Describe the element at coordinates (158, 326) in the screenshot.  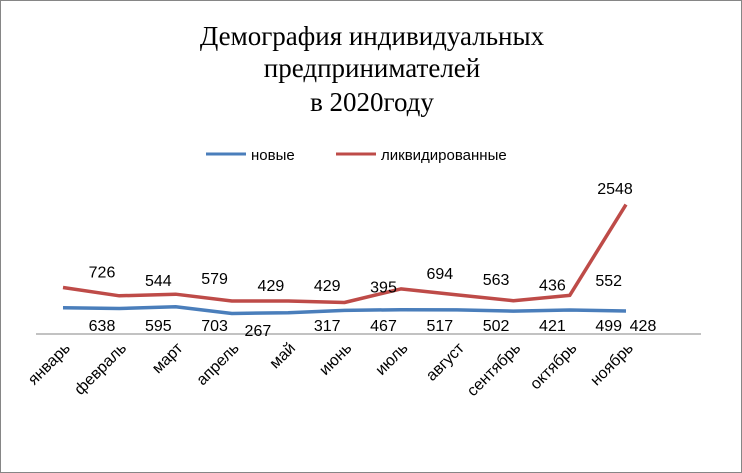
I see `data-label: 595` at that location.